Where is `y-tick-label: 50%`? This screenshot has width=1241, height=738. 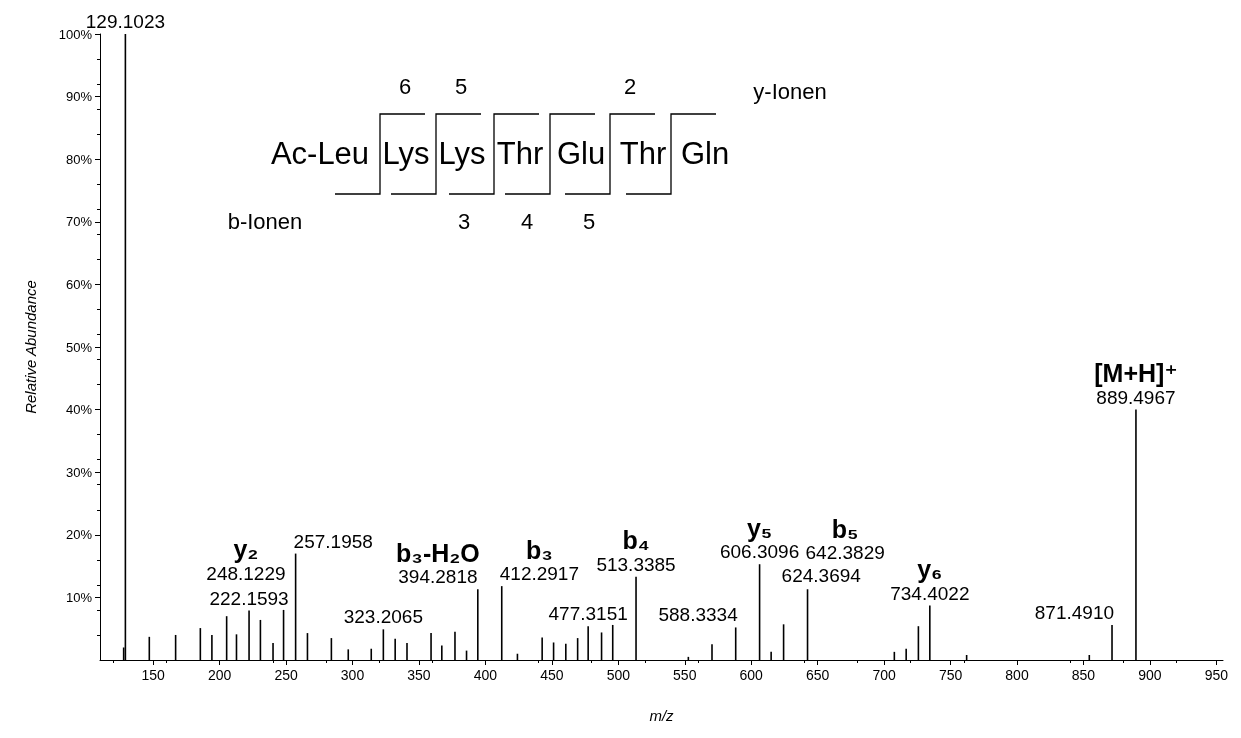 y-tick-label: 50% is located at coordinates (79, 347).